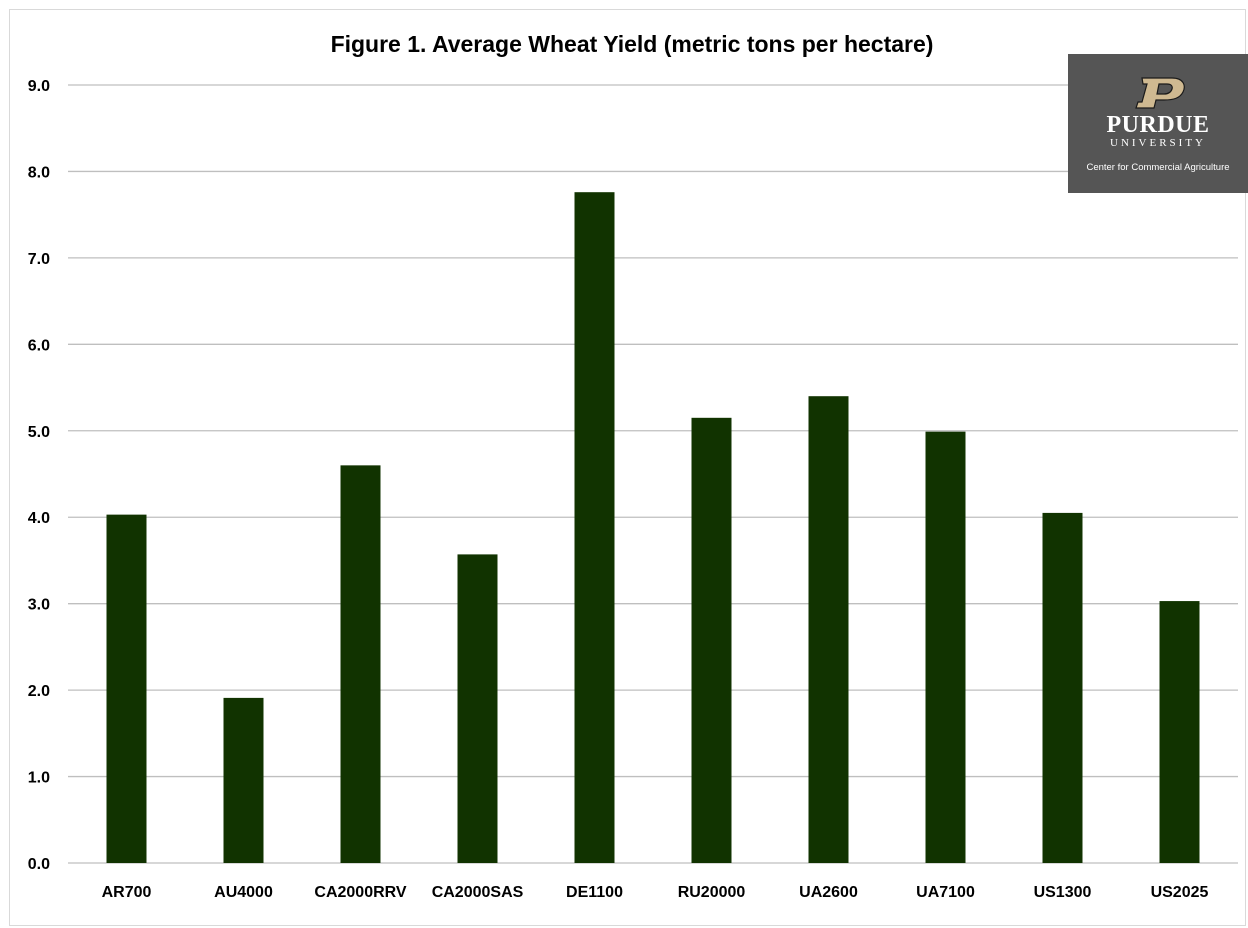 This screenshot has height=928, width=1248. Describe the element at coordinates (39, 691) in the screenshot. I see `y-tick-label: 2.0` at that location.